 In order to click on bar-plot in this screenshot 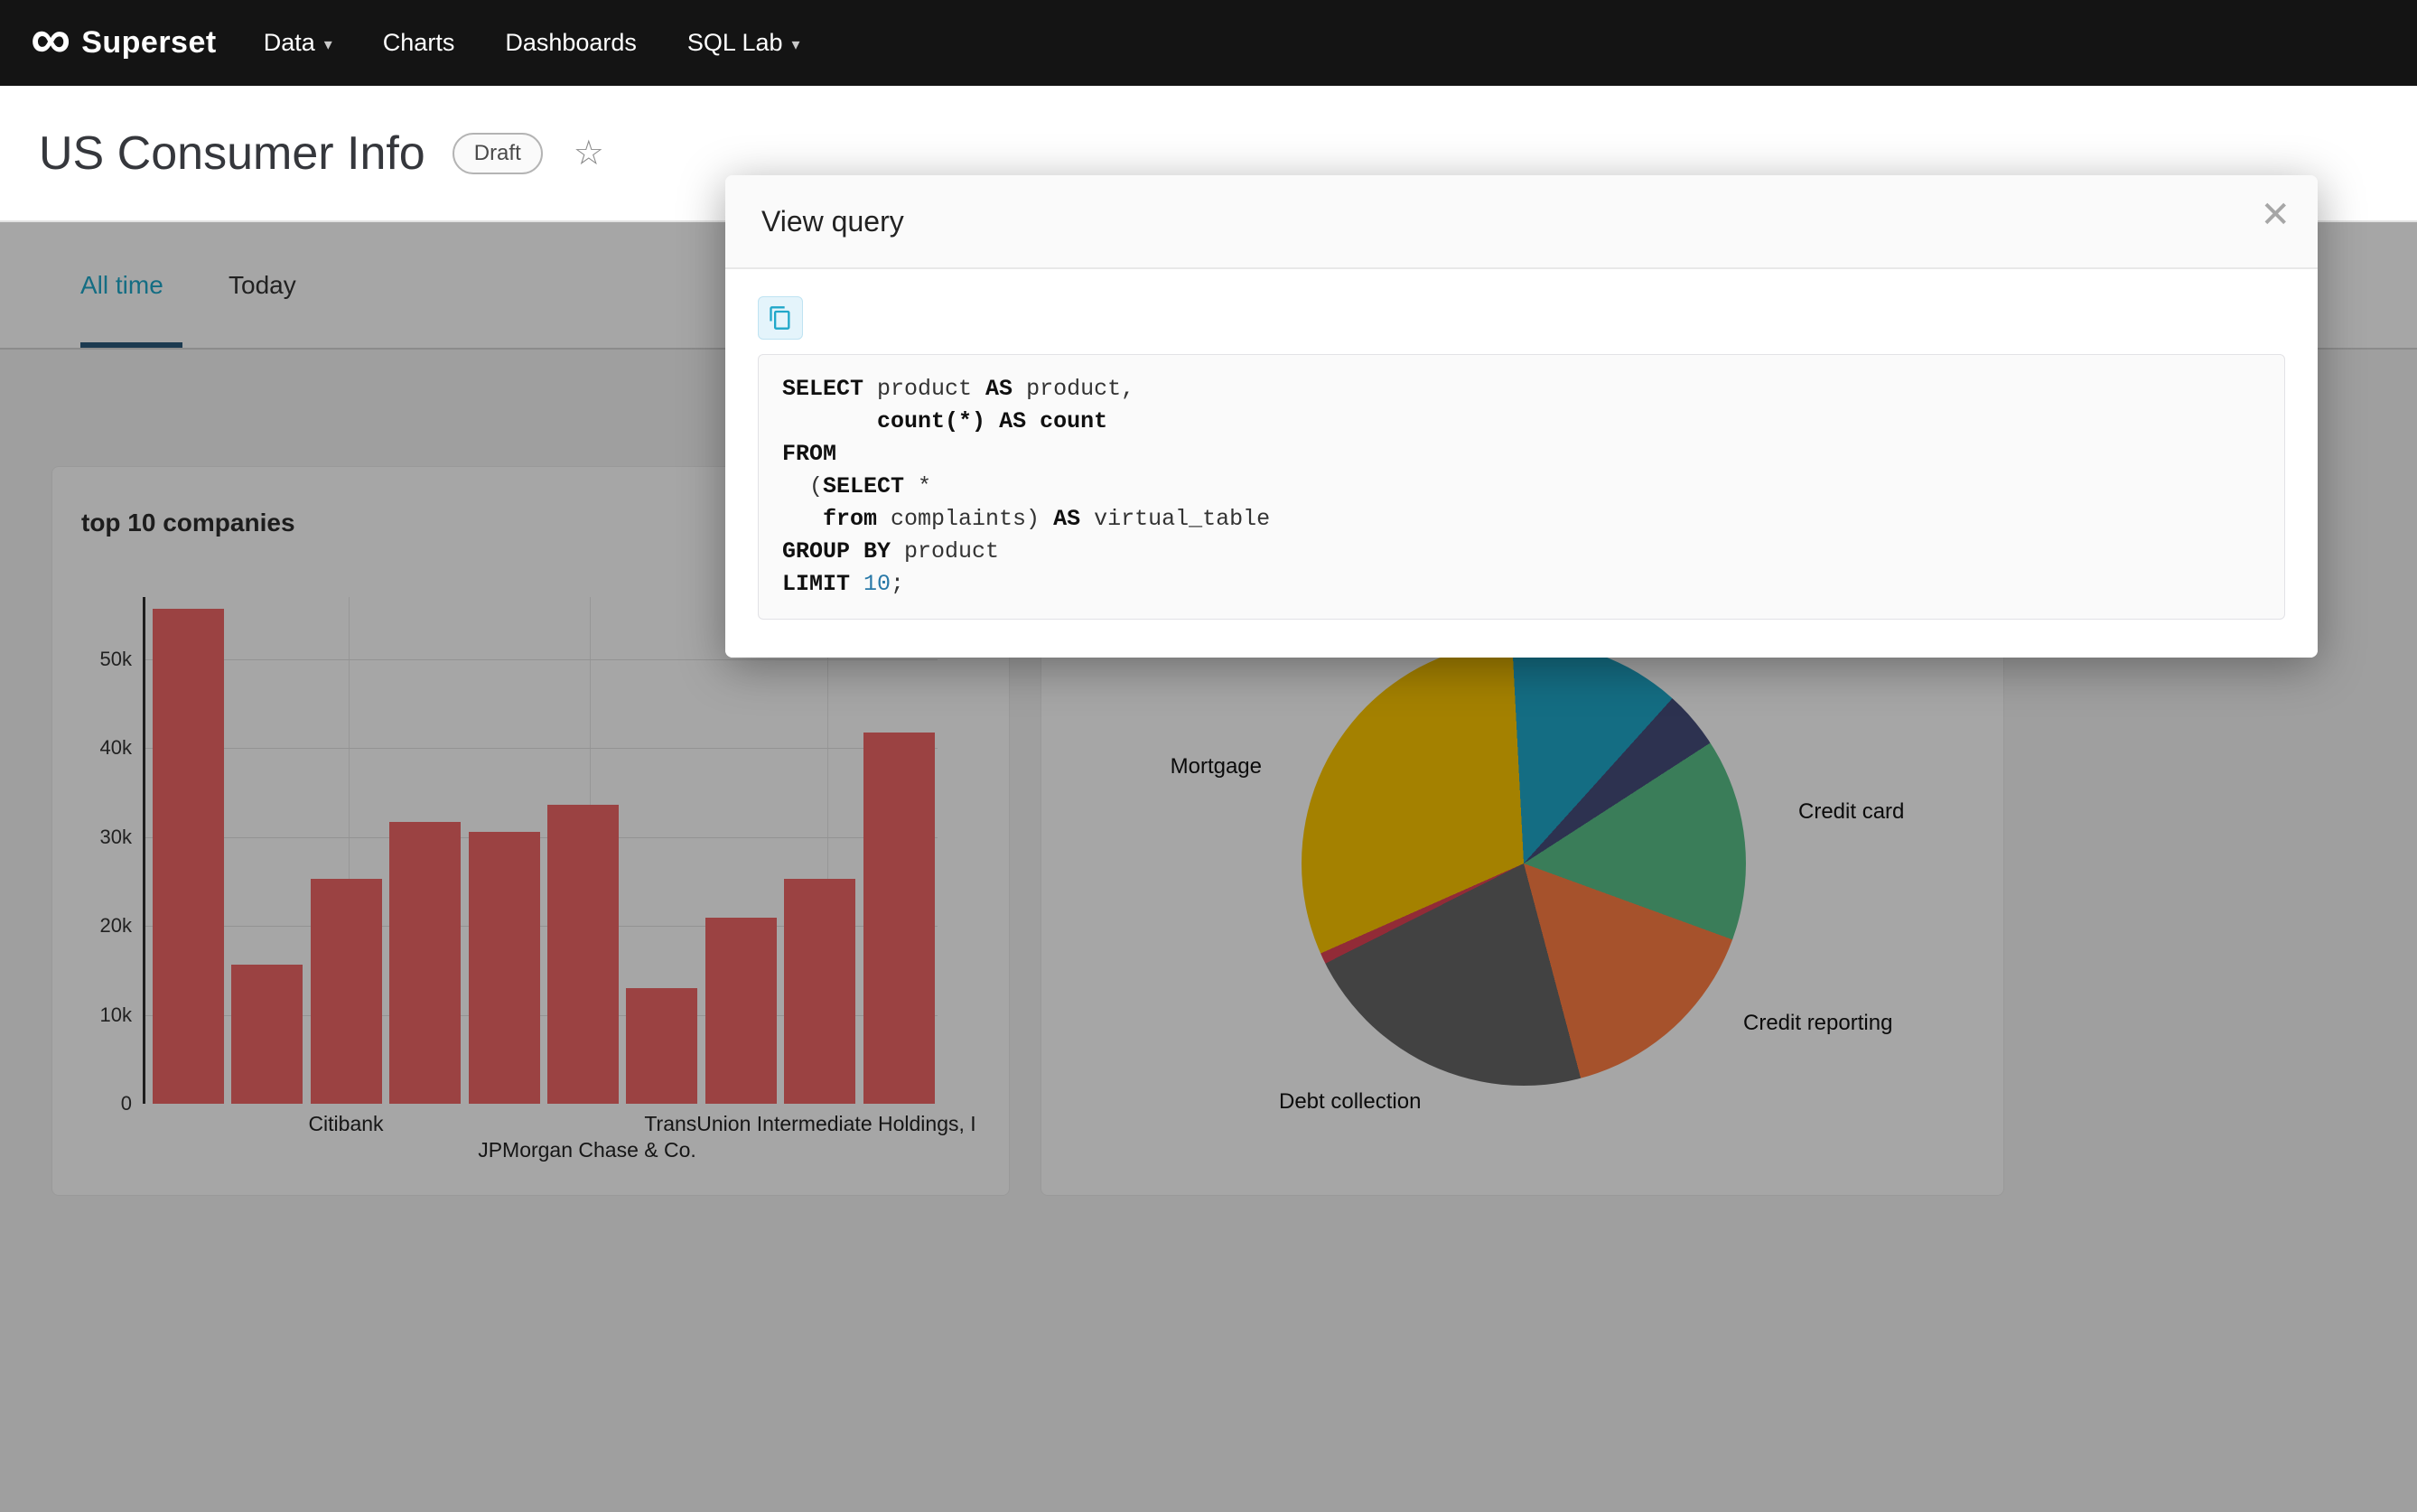, I will do `click(540, 850)`.